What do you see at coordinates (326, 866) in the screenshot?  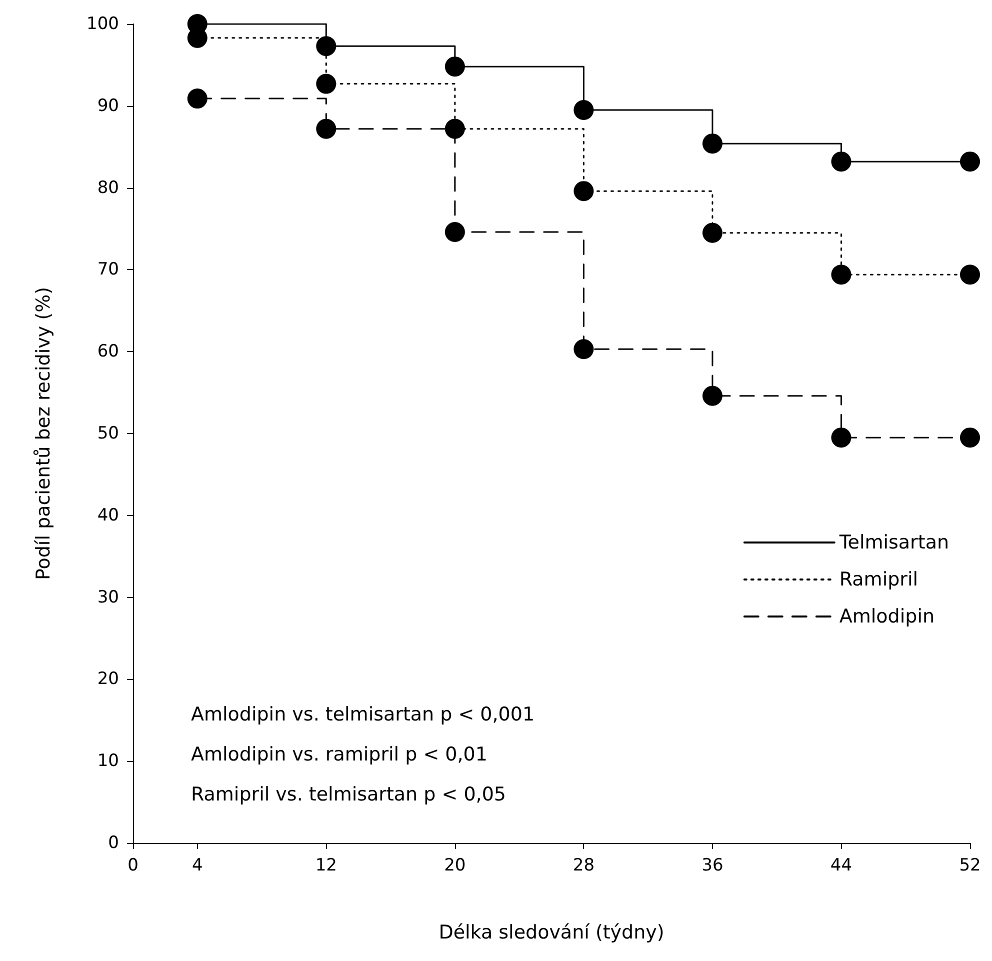 I see `x-tick-label: 12` at bounding box center [326, 866].